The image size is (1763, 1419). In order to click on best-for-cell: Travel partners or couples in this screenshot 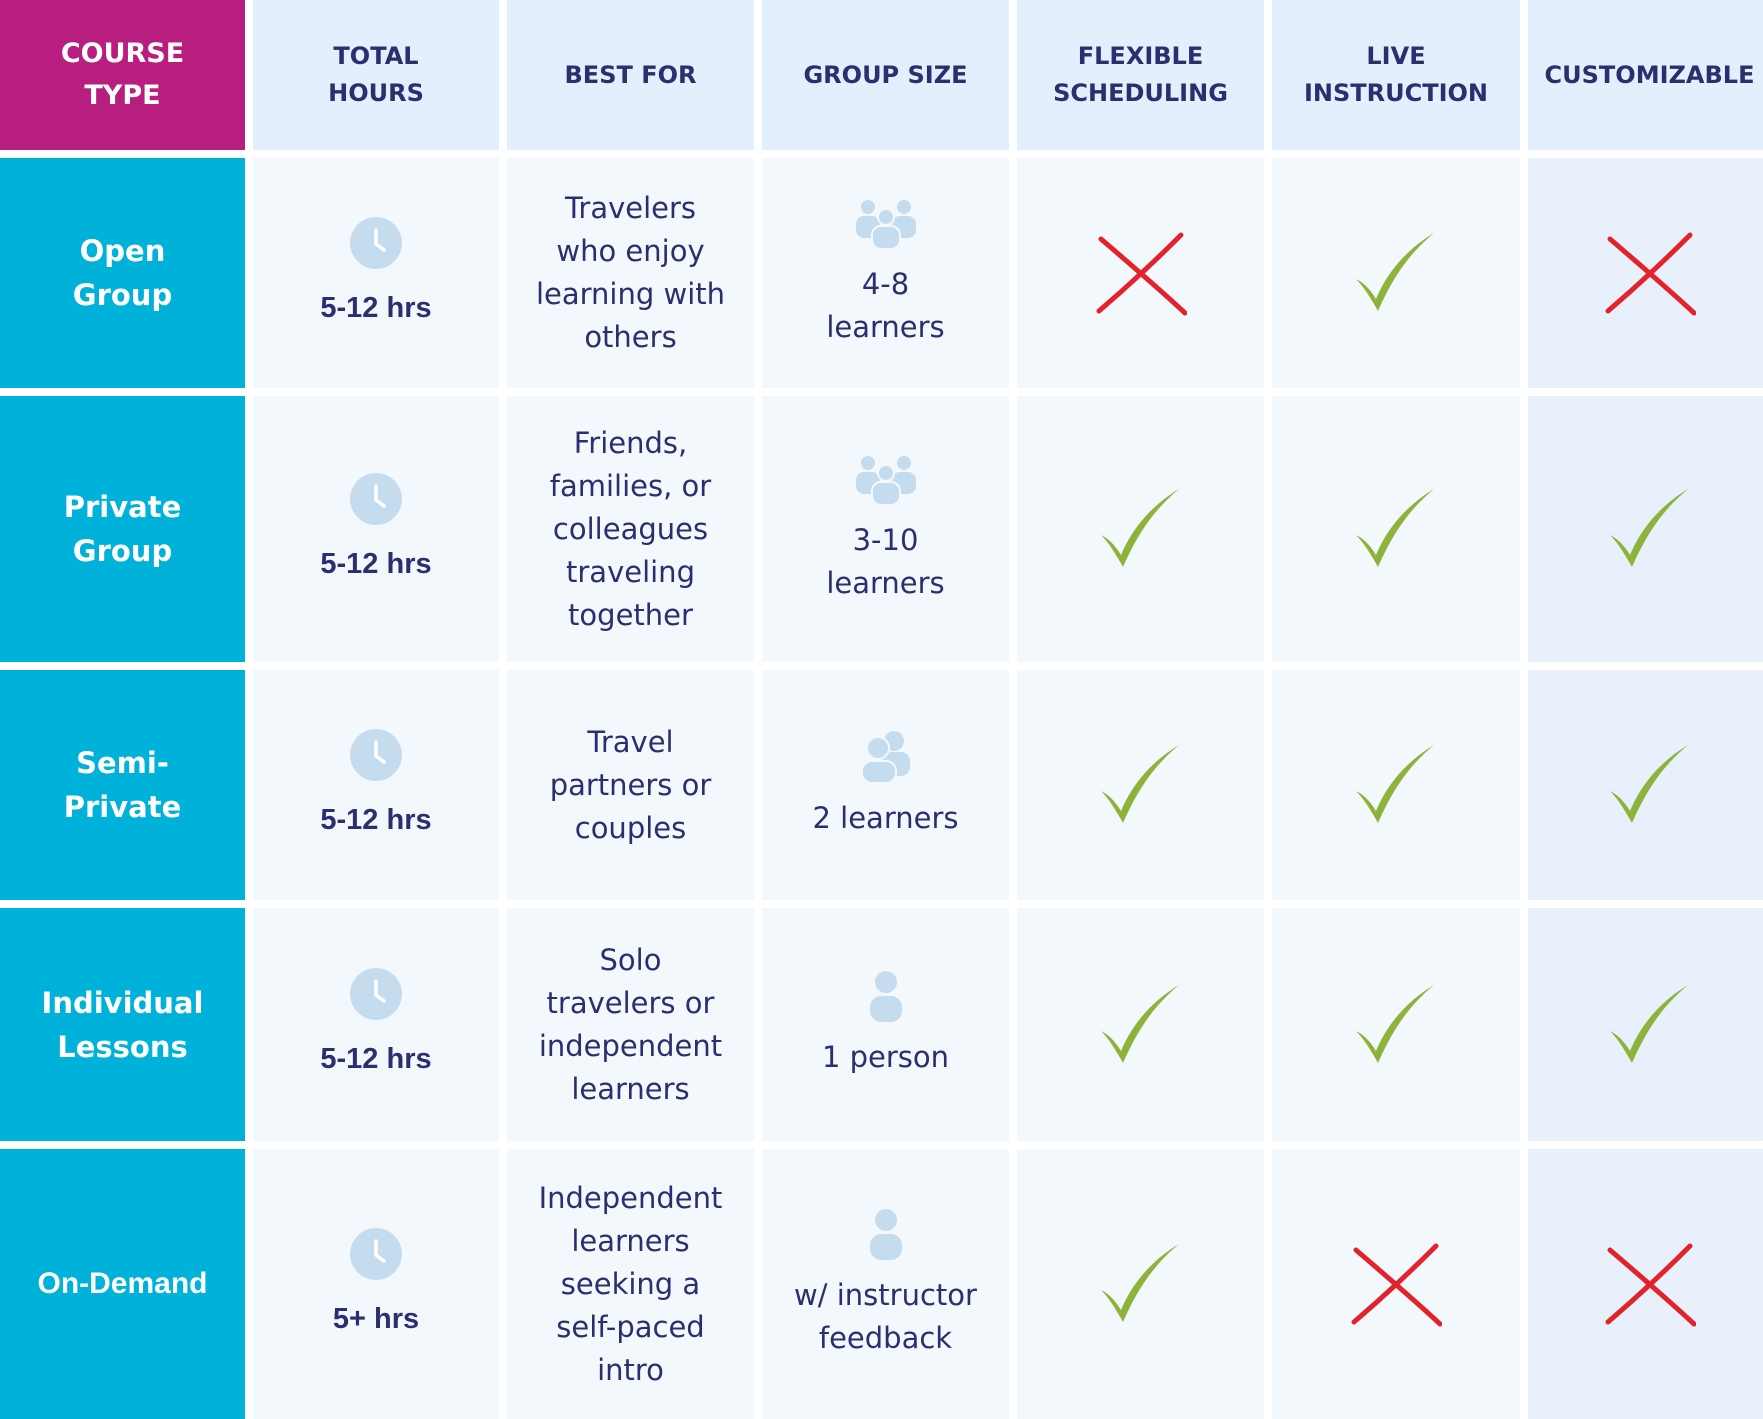, I will do `click(630, 785)`.